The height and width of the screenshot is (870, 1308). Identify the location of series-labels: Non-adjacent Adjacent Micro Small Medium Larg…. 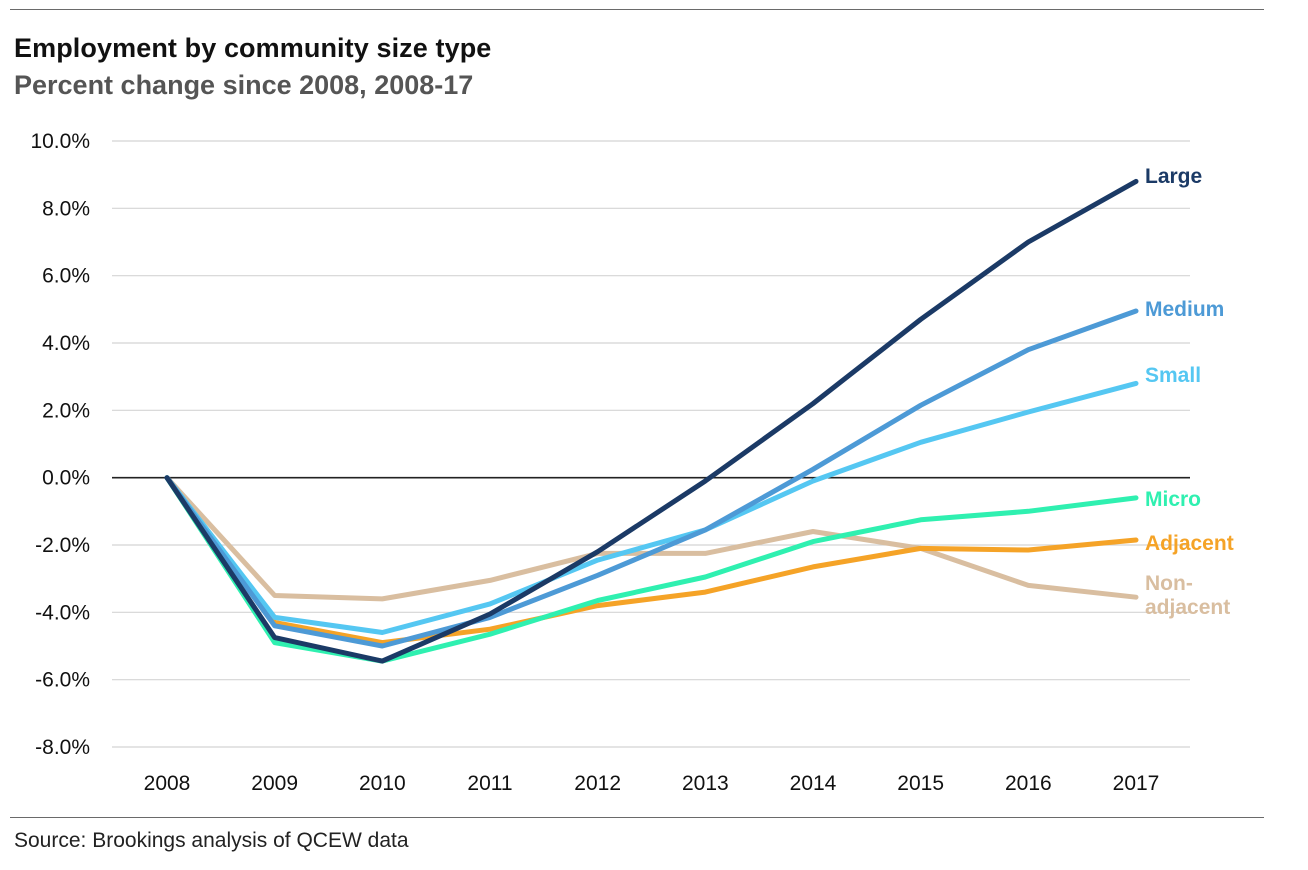
(1189, 392).